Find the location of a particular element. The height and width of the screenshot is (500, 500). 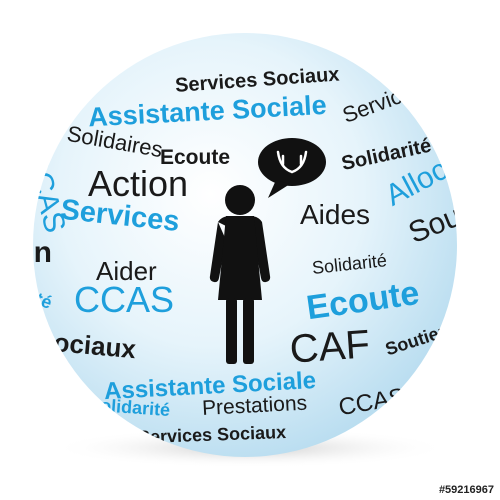

word-caf: CAF is located at coordinates (329, 346).